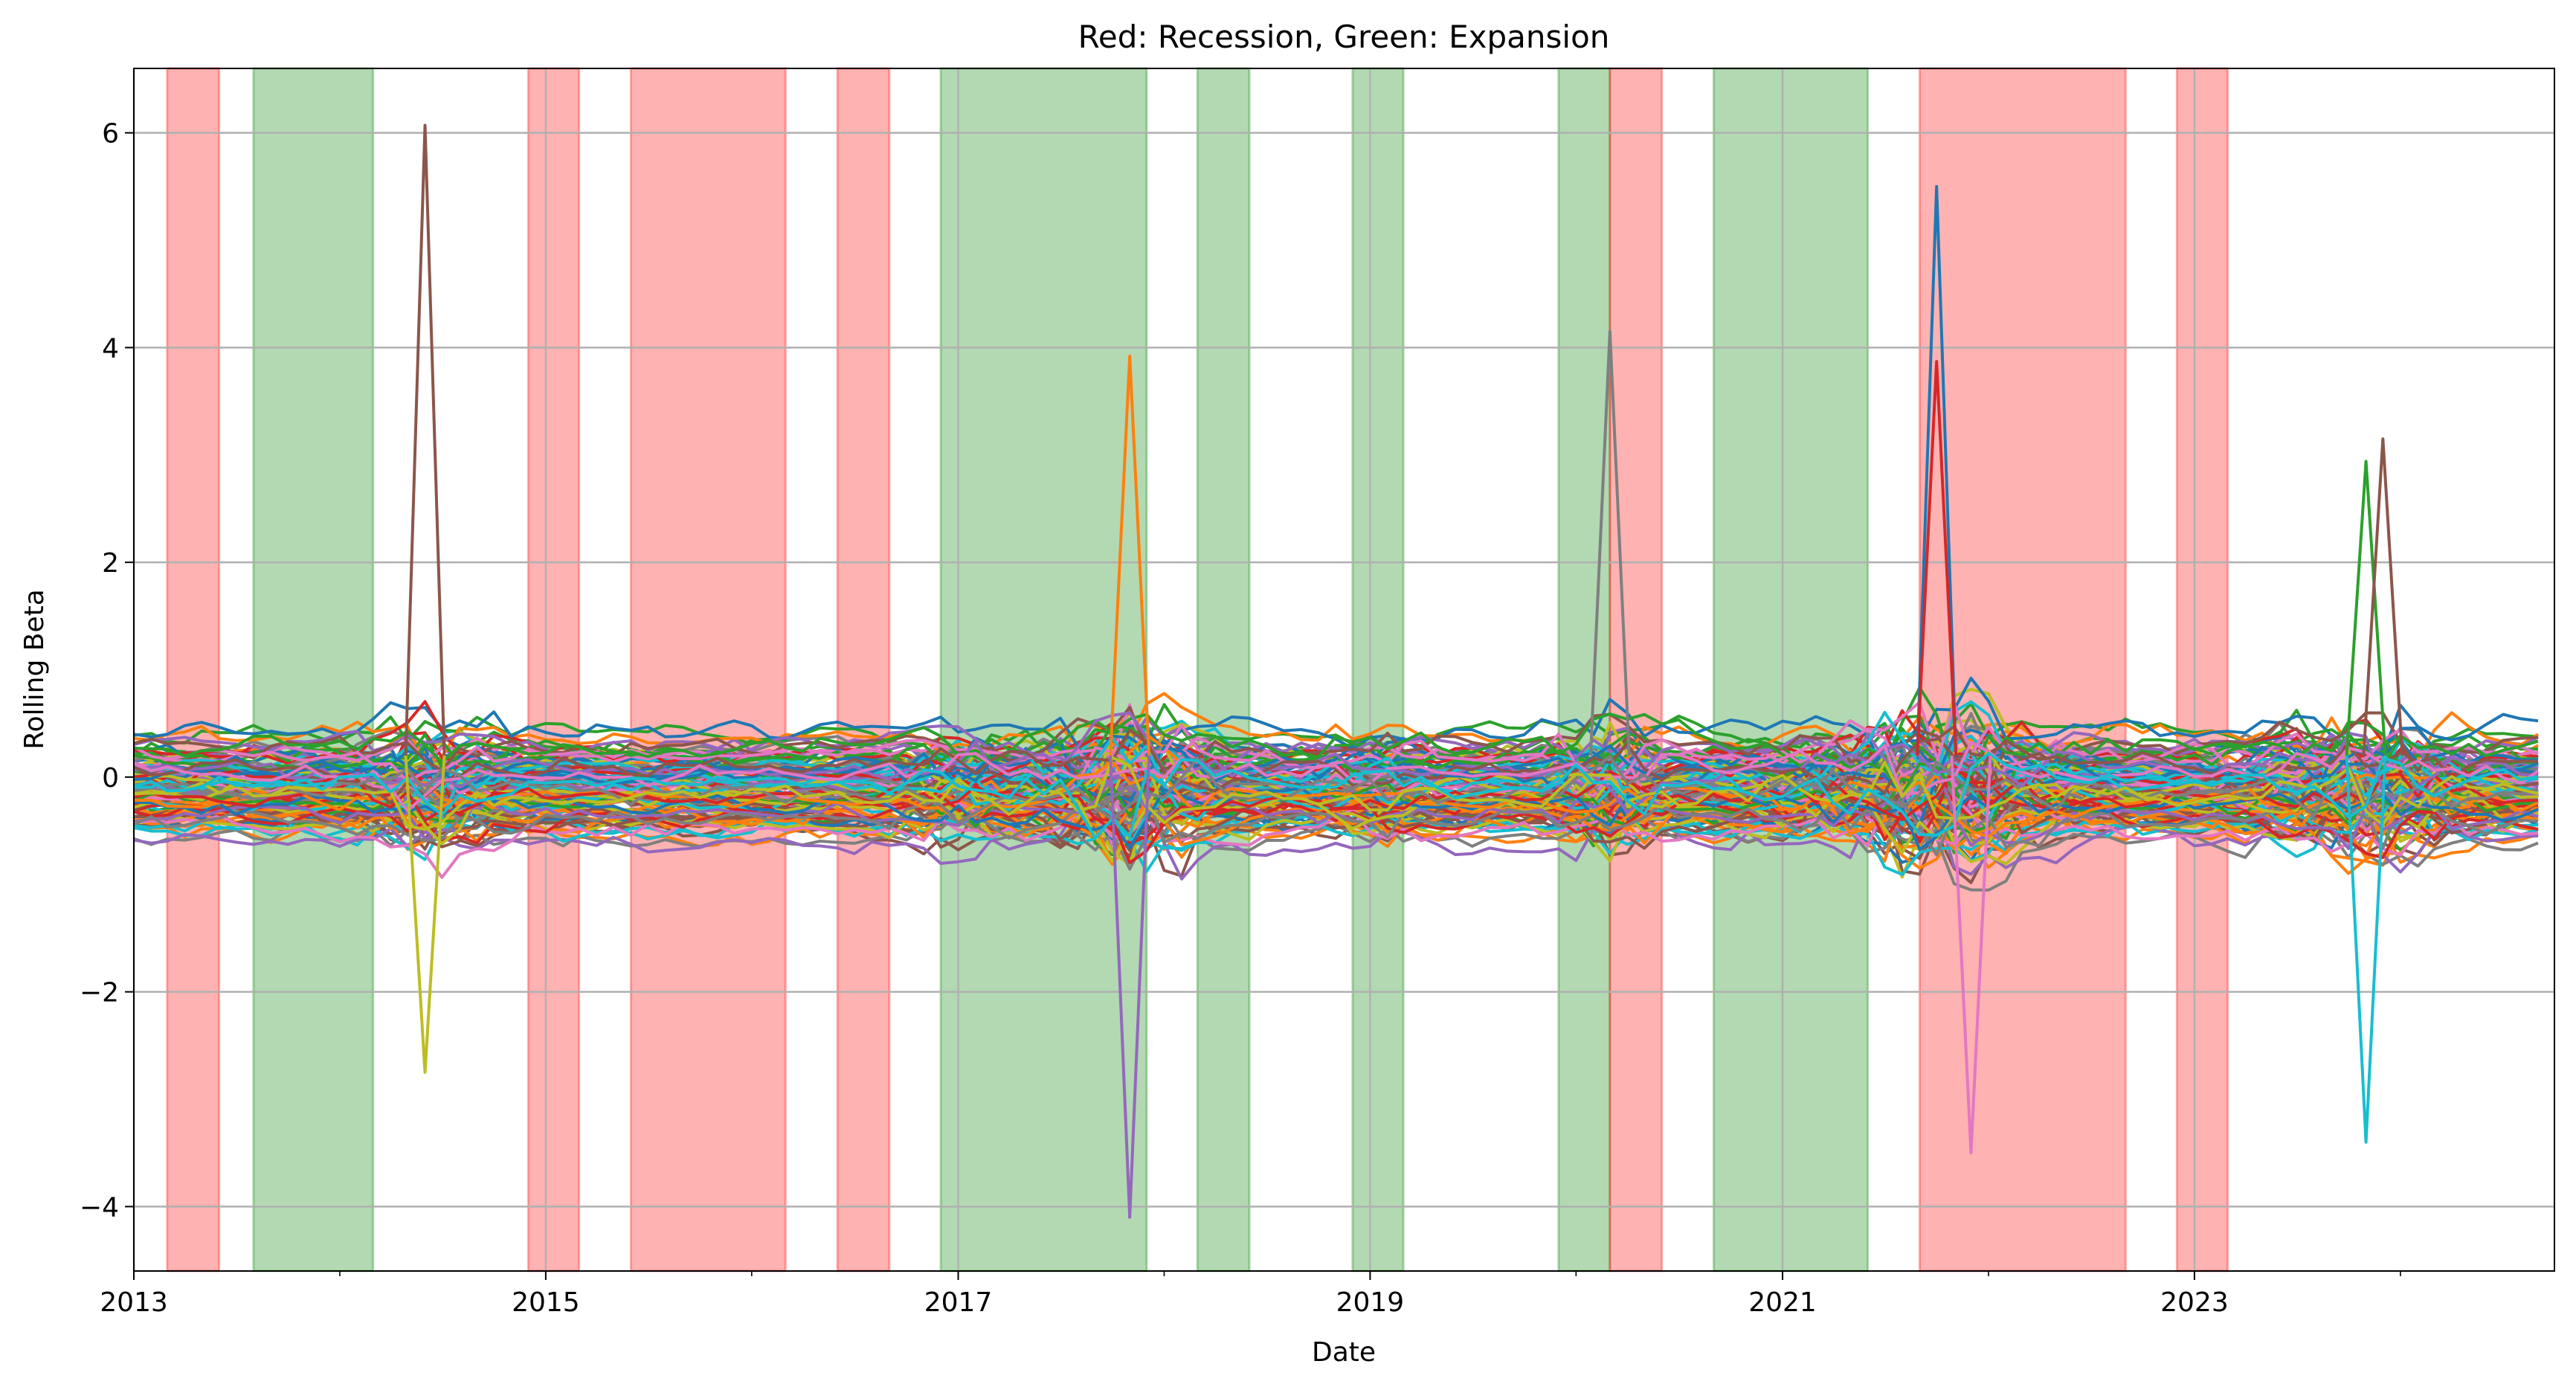 This screenshot has width=2576, height=1390. Describe the element at coordinates (2194, 1302) in the screenshot. I see `x-tick-label: 2023` at that location.